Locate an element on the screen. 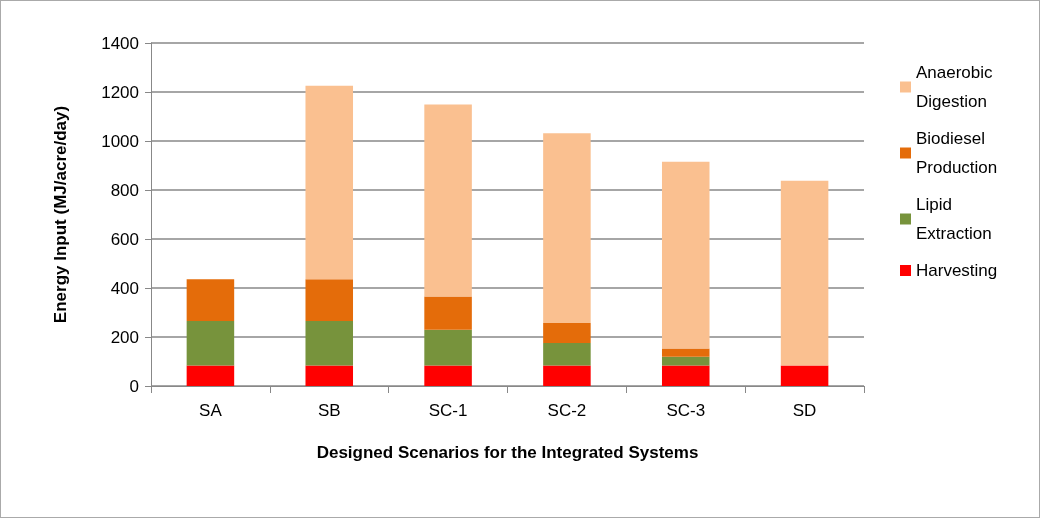 This screenshot has width=1040, height=518. x-tick-label: SC-1 is located at coordinates (448, 410).